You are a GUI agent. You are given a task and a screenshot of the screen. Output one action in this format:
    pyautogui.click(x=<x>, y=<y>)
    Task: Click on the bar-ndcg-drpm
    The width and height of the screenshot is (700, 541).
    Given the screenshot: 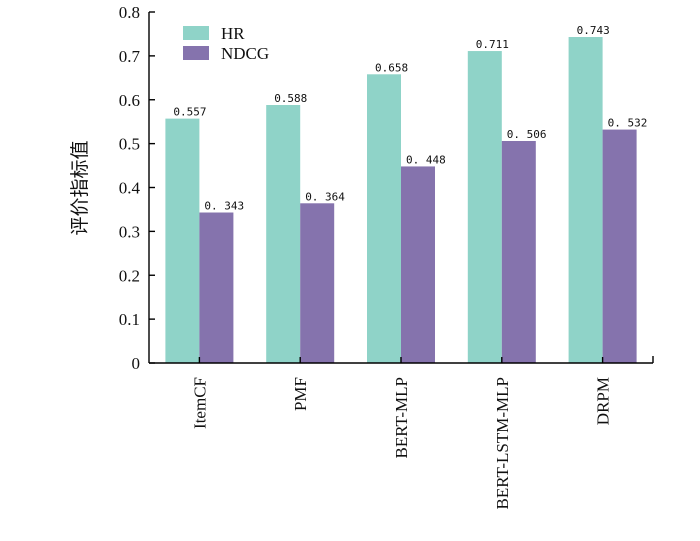 What is the action you would take?
    pyautogui.click(x=619, y=246)
    